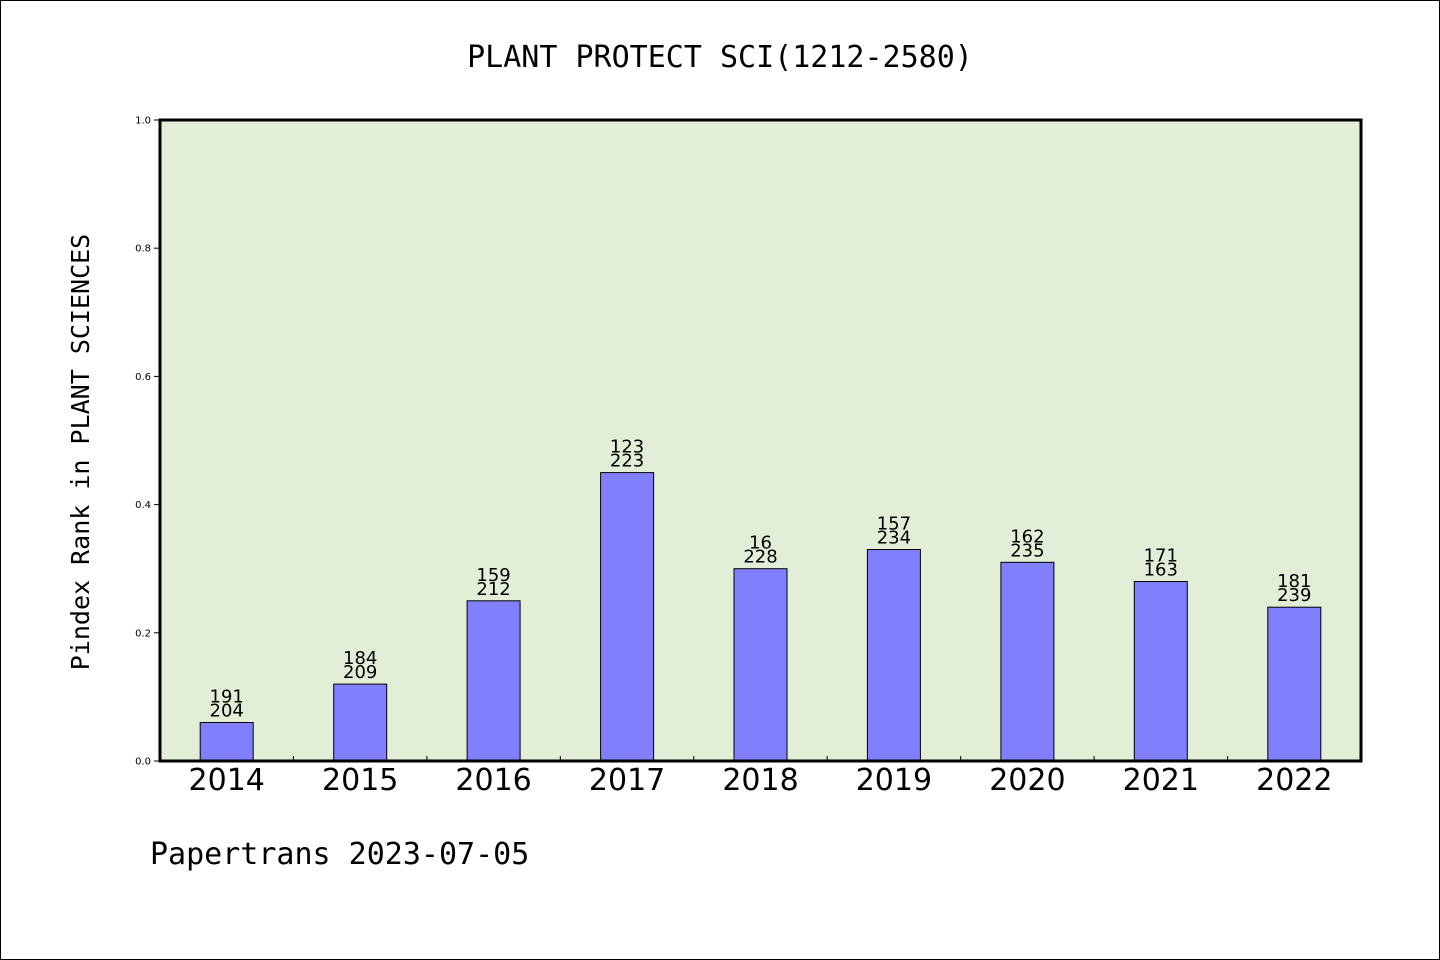 The width and height of the screenshot is (1440, 960). What do you see at coordinates (720, 57) in the screenshot?
I see `chart-title: PLANT PROTECT SCI(1212-2580)` at bounding box center [720, 57].